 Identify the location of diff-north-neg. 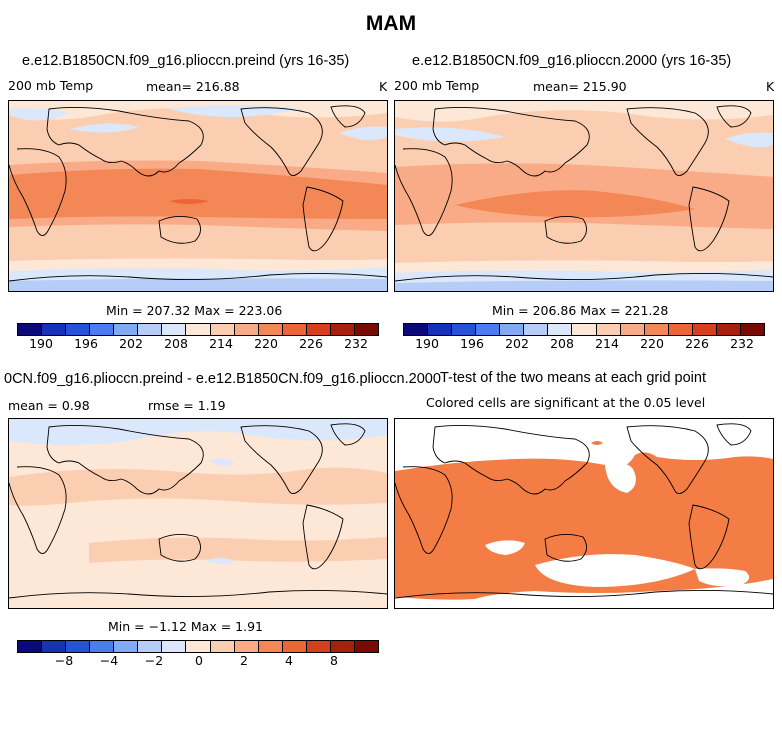
(198, 432).